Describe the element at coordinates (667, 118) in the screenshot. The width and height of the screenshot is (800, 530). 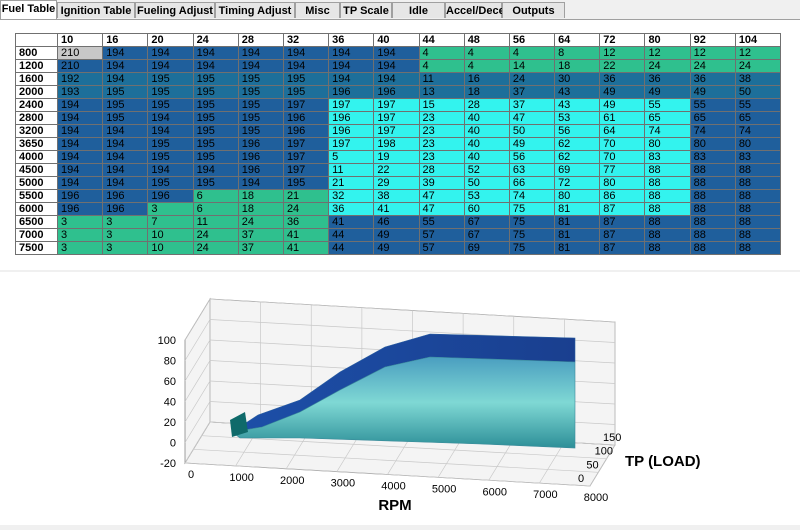
I see `table-cell: 65` at that location.